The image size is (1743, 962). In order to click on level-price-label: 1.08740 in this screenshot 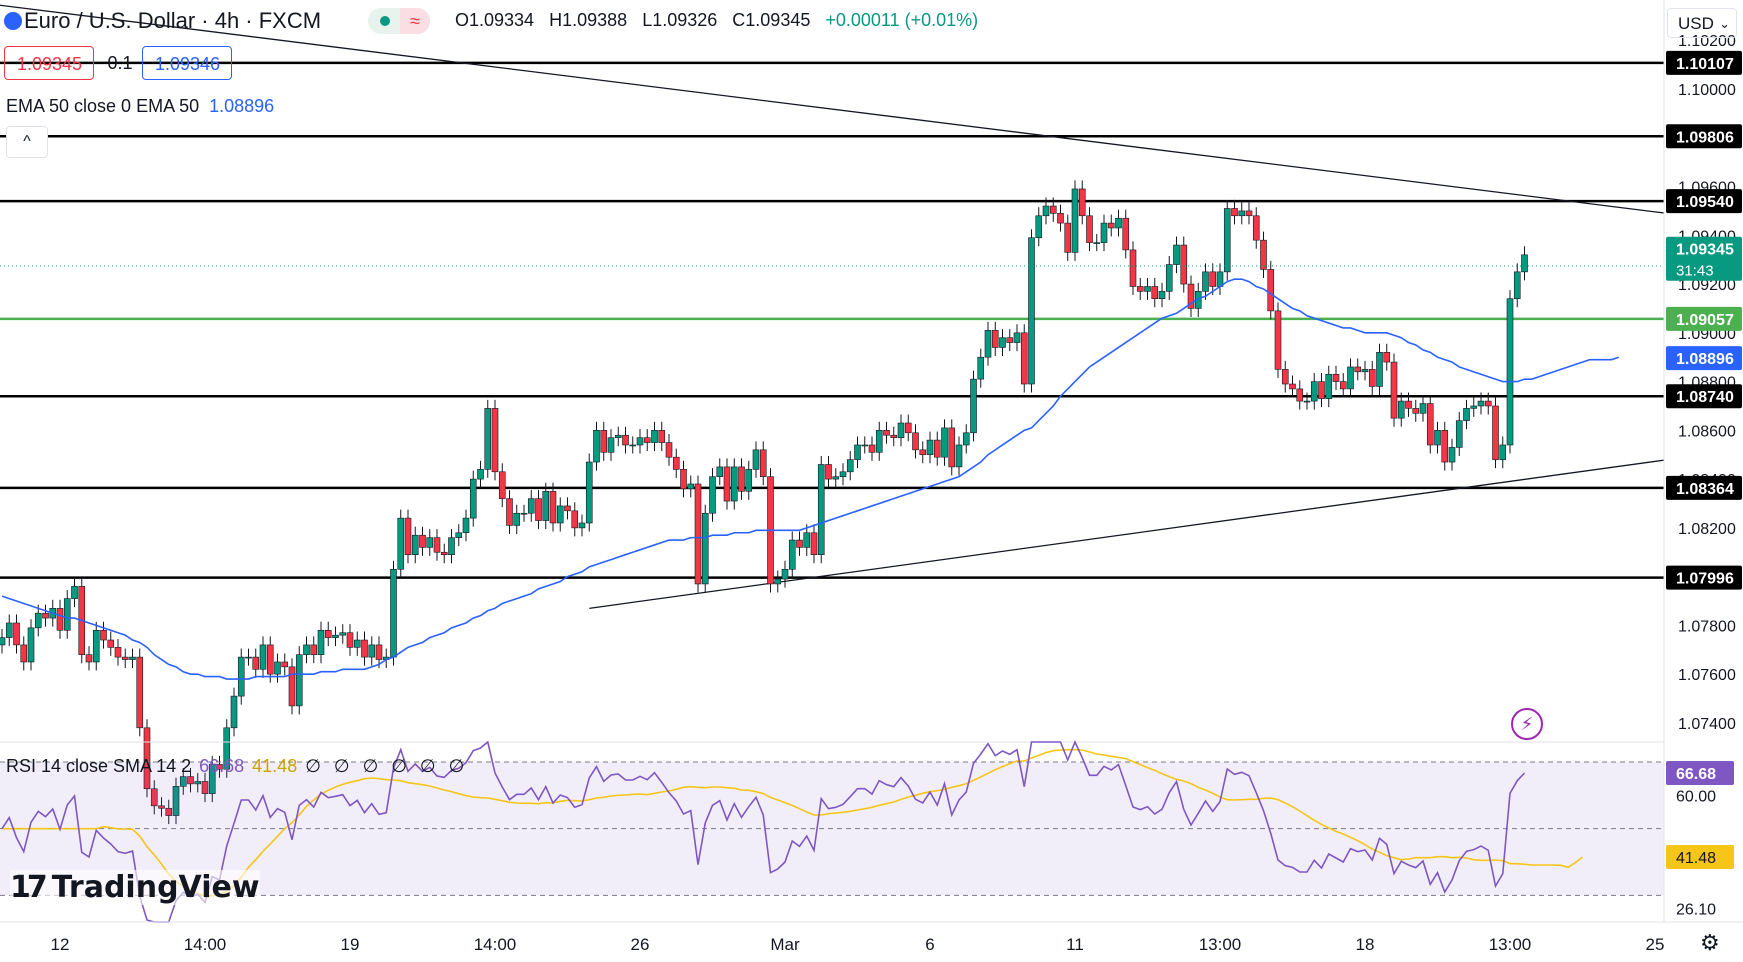, I will do `click(1705, 397)`.